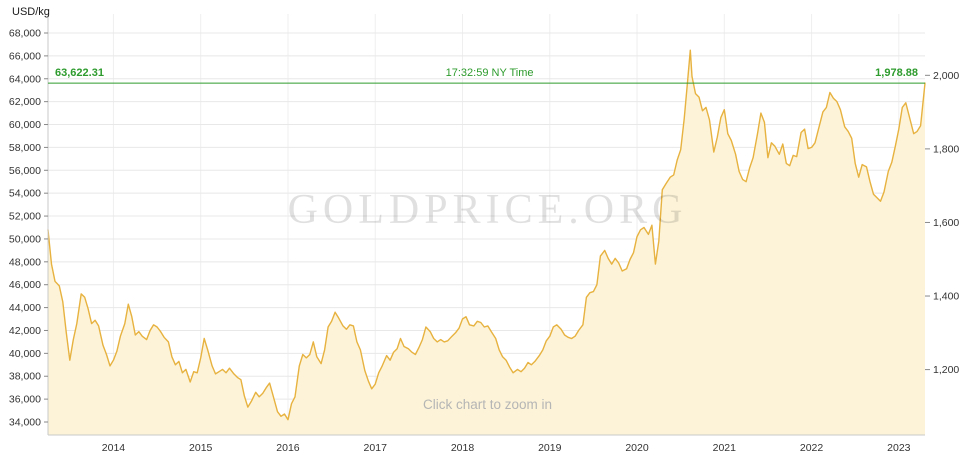 This screenshot has width=975, height=470. Describe the element at coordinates (812, 448) in the screenshot. I see `x-tick-label: 2022` at that location.